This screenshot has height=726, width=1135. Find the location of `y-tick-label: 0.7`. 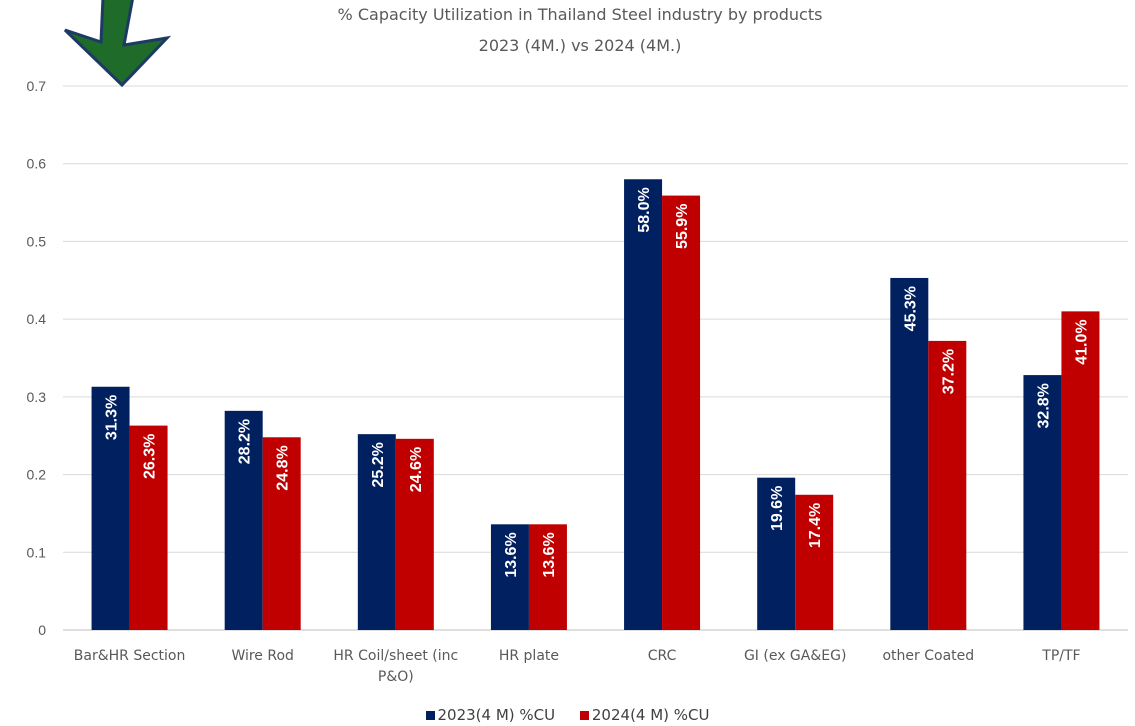

y-tick-label: 0.7 is located at coordinates (37, 86).